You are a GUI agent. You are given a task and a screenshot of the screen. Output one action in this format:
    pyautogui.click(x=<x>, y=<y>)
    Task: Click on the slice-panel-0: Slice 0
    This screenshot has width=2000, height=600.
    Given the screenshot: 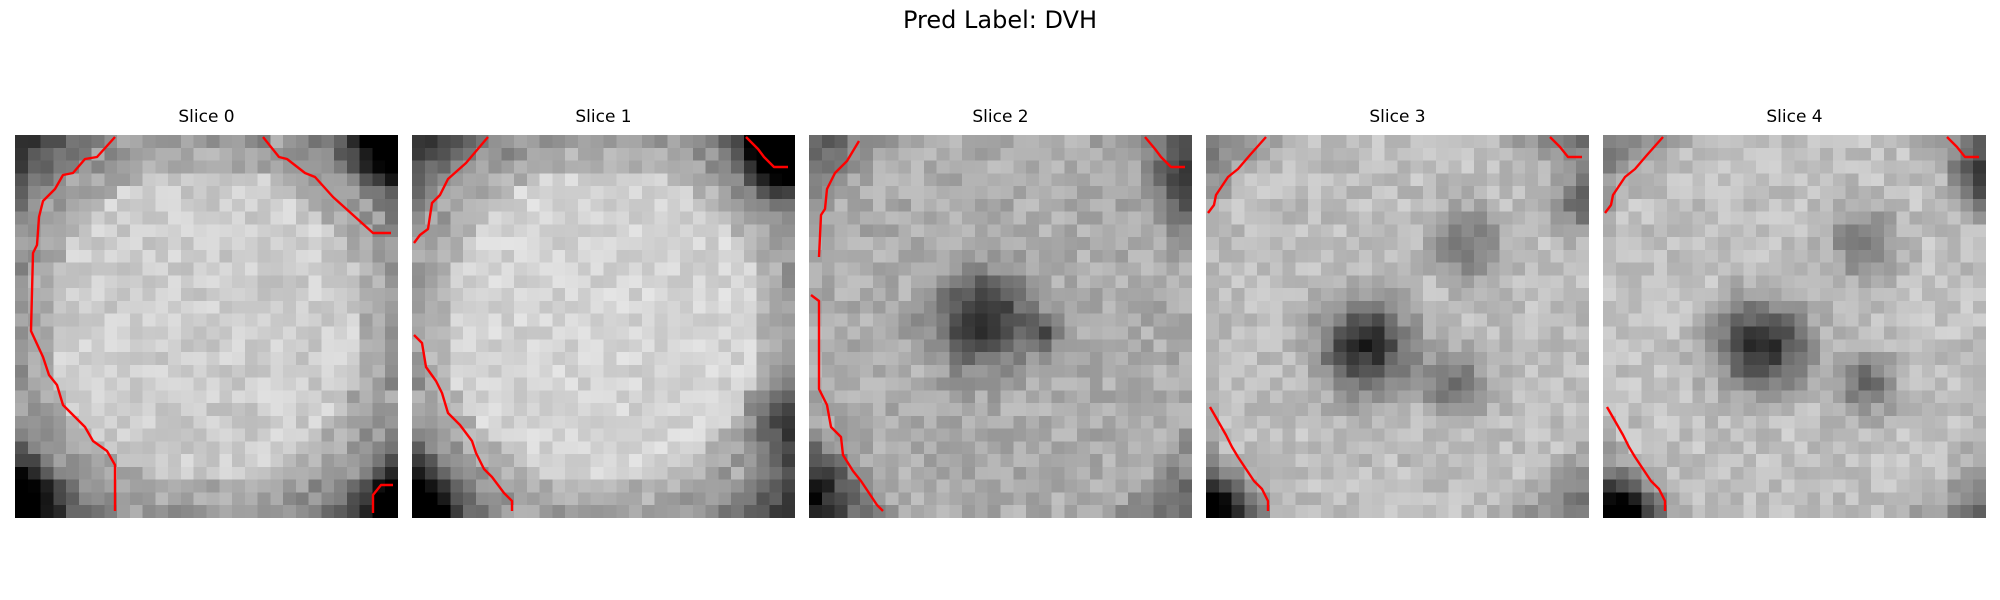 What is the action you would take?
    pyautogui.click(x=206, y=312)
    